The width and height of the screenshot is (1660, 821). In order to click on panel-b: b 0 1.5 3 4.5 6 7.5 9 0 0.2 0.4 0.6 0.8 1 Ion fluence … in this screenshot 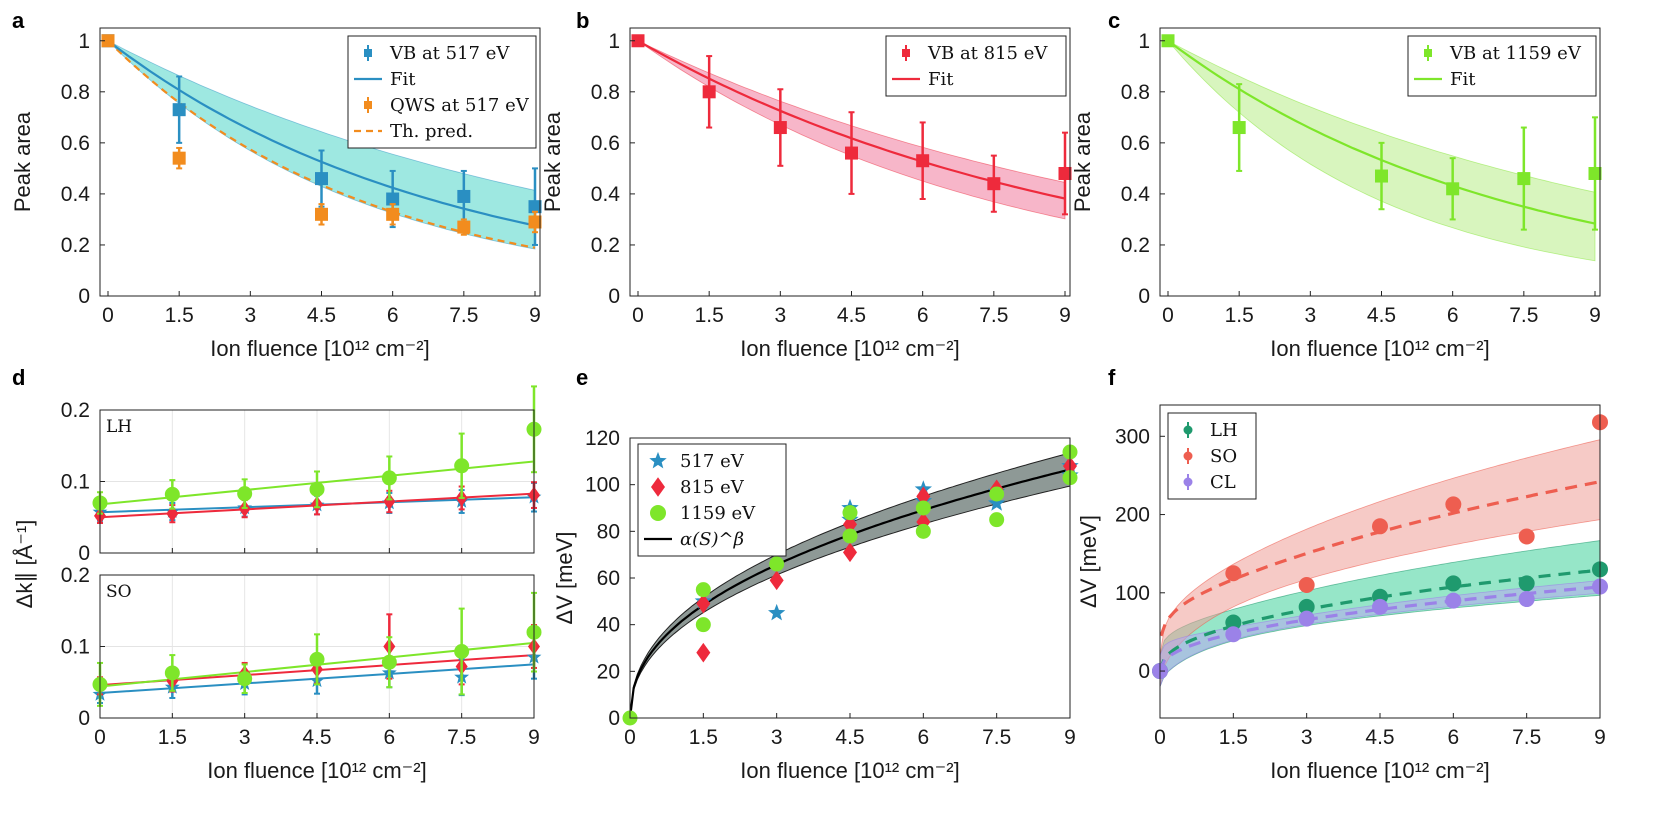, I will do `click(806, 184)`.